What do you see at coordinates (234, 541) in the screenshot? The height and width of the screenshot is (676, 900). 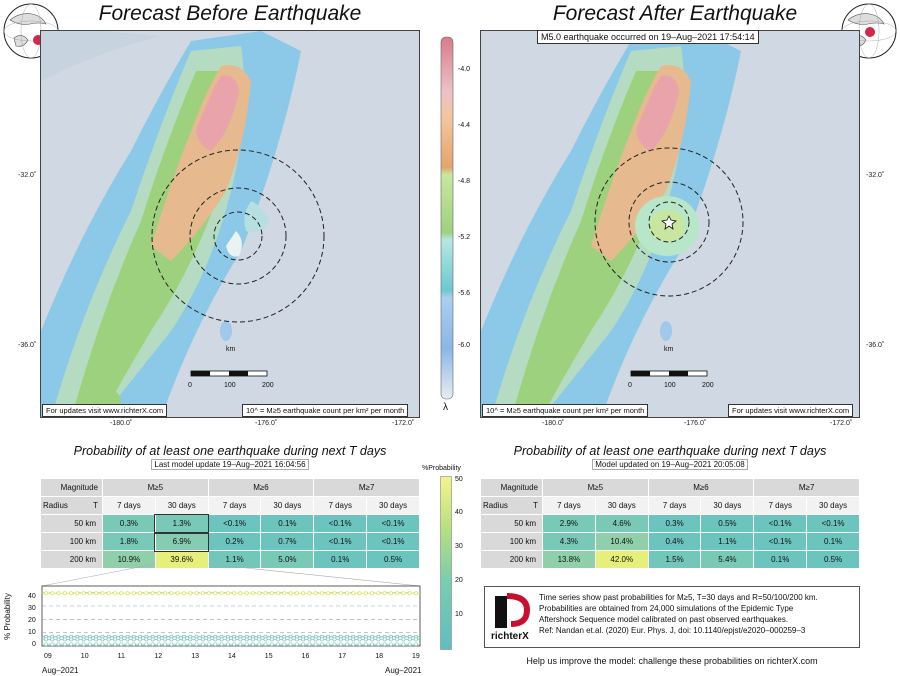 I see `prob-cell: 0.2%` at bounding box center [234, 541].